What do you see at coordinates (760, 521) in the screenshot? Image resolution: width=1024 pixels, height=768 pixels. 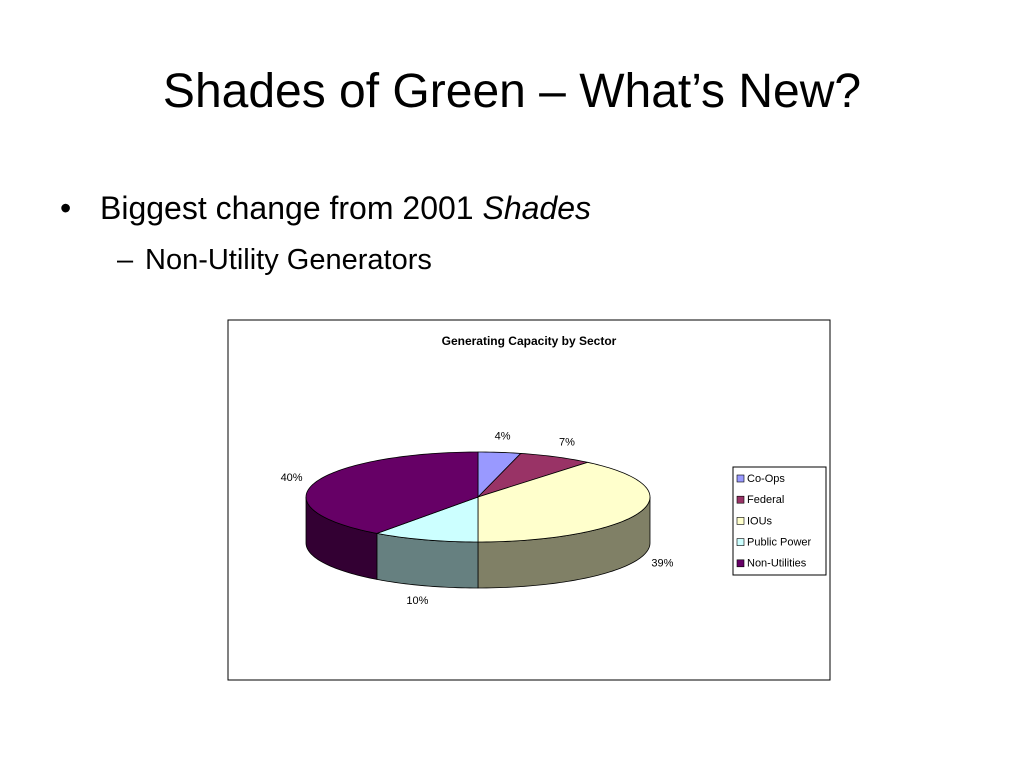 I see `legend-label: IOUs` at bounding box center [760, 521].